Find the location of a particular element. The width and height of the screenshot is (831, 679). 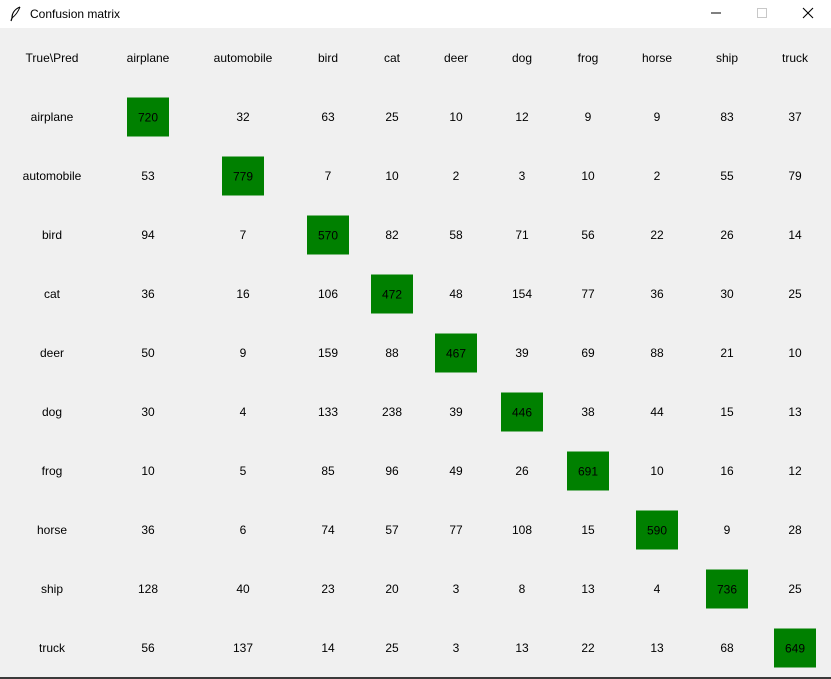

cell-value: 32 is located at coordinates (243, 117).